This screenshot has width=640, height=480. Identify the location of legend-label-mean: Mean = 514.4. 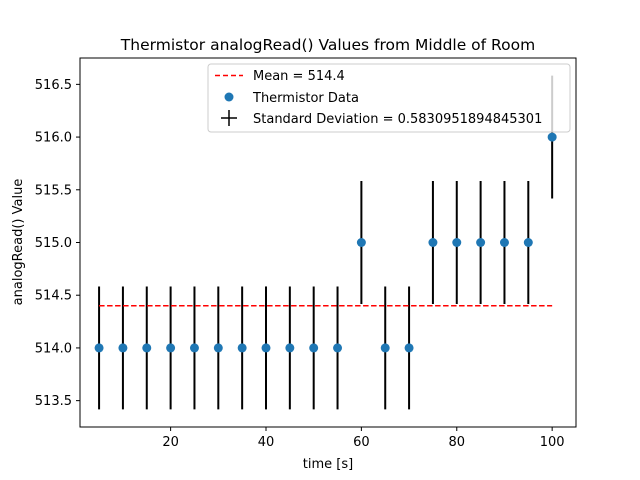
(299, 76).